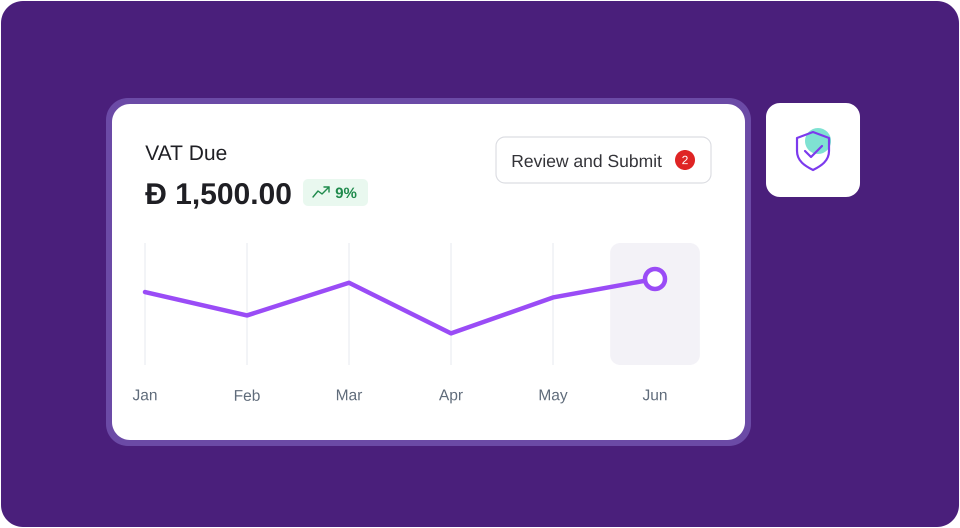  I want to click on text: 2, so click(685, 160).